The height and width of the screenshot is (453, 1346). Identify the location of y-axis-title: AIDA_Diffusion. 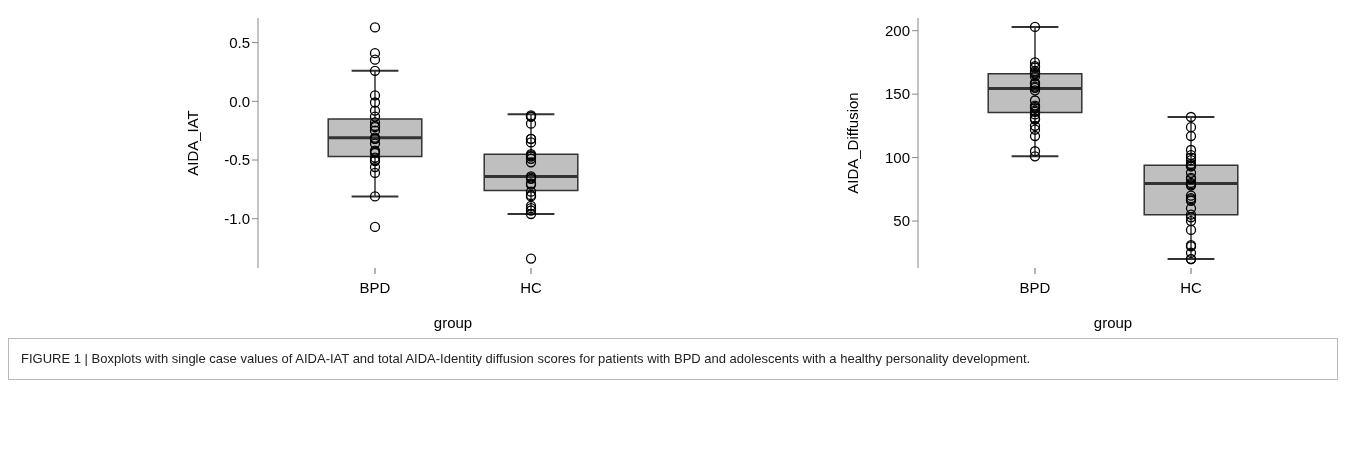
(853, 143).